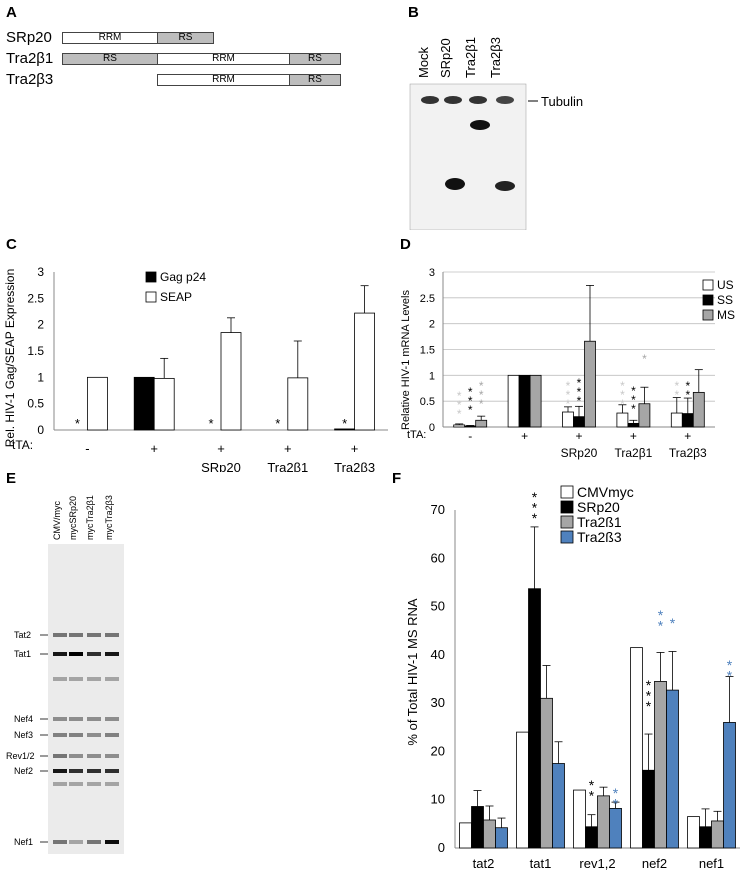 The width and height of the screenshot is (746, 876). I want to click on x-tick-label: rev1,2, so click(597, 863).